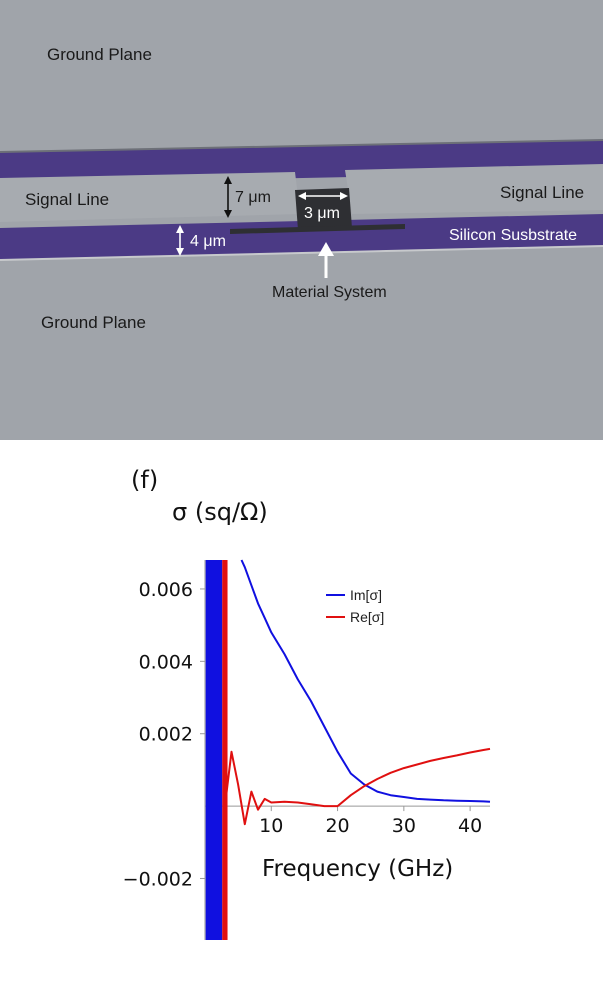 The width and height of the screenshot is (603, 983). Describe the element at coordinates (99, 54) in the screenshot. I see `ground-plane-top-label: Ground Plane` at that location.